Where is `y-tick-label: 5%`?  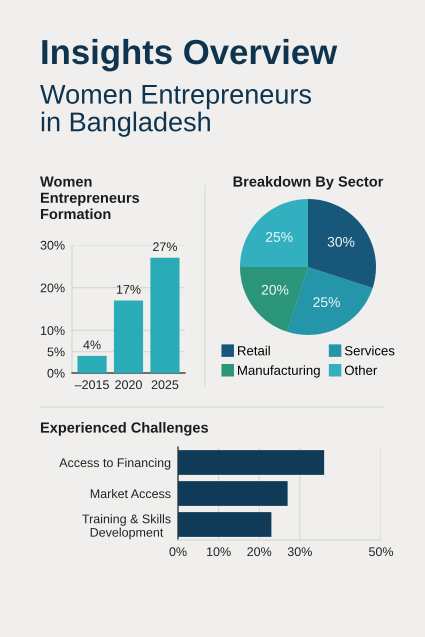
y-tick-label: 5% is located at coordinates (56, 352).